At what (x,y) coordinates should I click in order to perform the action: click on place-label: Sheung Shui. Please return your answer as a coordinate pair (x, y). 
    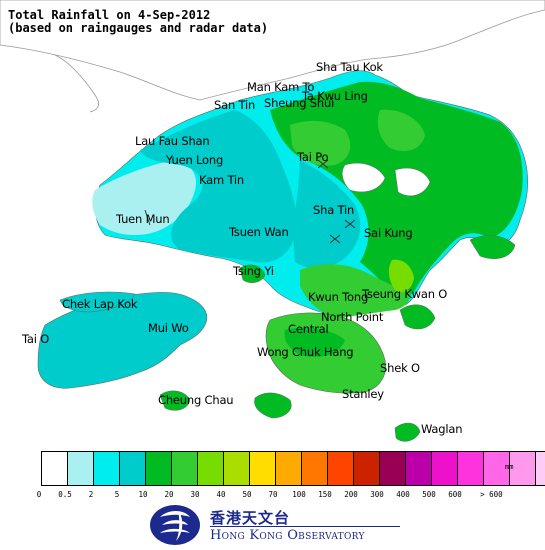
    Looking at the image, I should click on (299, 103).